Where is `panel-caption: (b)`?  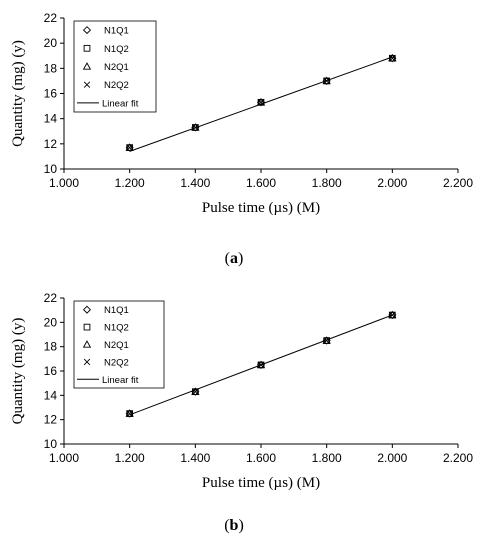 panel-caption: (b) is located at coordinates (234, 525).